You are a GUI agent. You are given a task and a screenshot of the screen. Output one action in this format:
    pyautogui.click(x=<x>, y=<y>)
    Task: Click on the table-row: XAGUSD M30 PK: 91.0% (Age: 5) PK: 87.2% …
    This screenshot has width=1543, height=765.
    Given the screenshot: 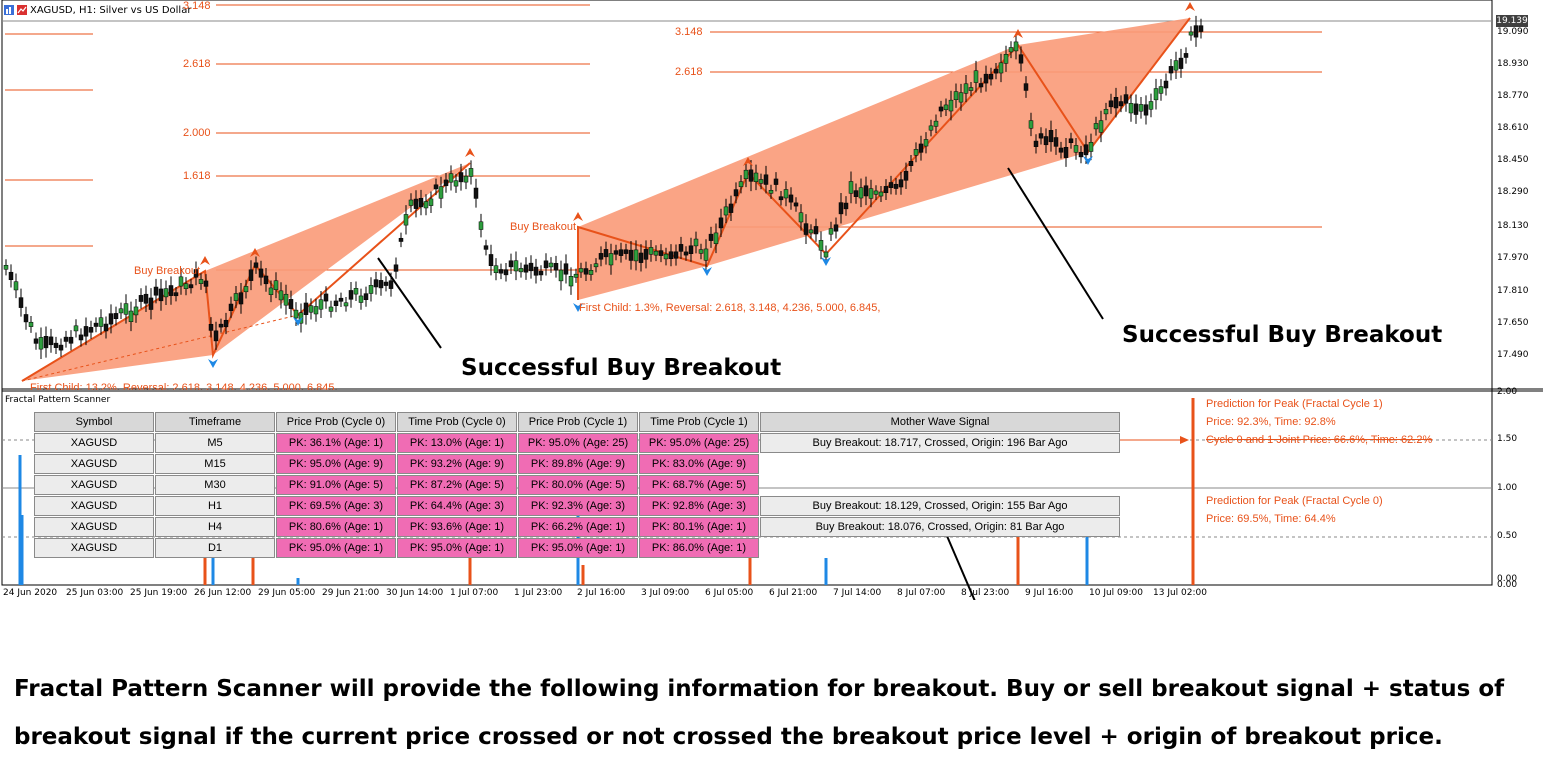 What is the action you would take?
    pyautogui.click(x=577, y=485)
    